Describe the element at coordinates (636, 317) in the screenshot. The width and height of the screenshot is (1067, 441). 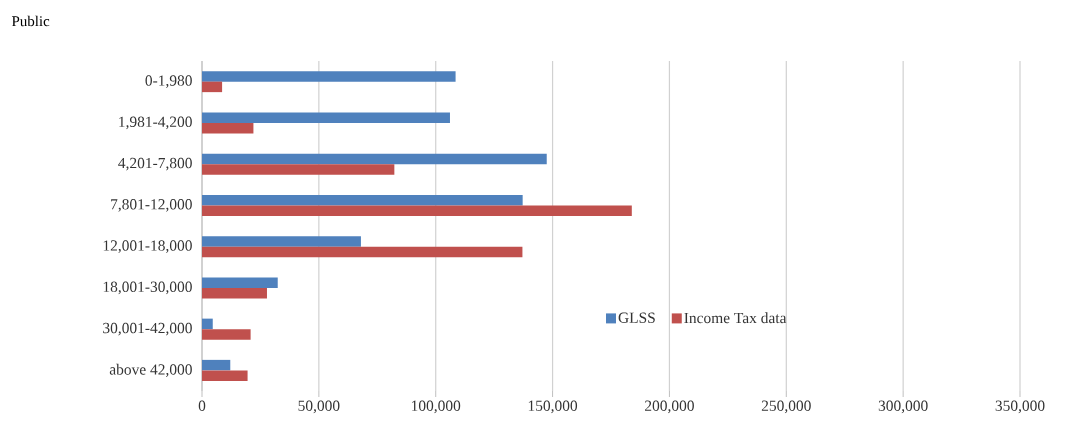
I see `legend-label: GLSS` at that location.